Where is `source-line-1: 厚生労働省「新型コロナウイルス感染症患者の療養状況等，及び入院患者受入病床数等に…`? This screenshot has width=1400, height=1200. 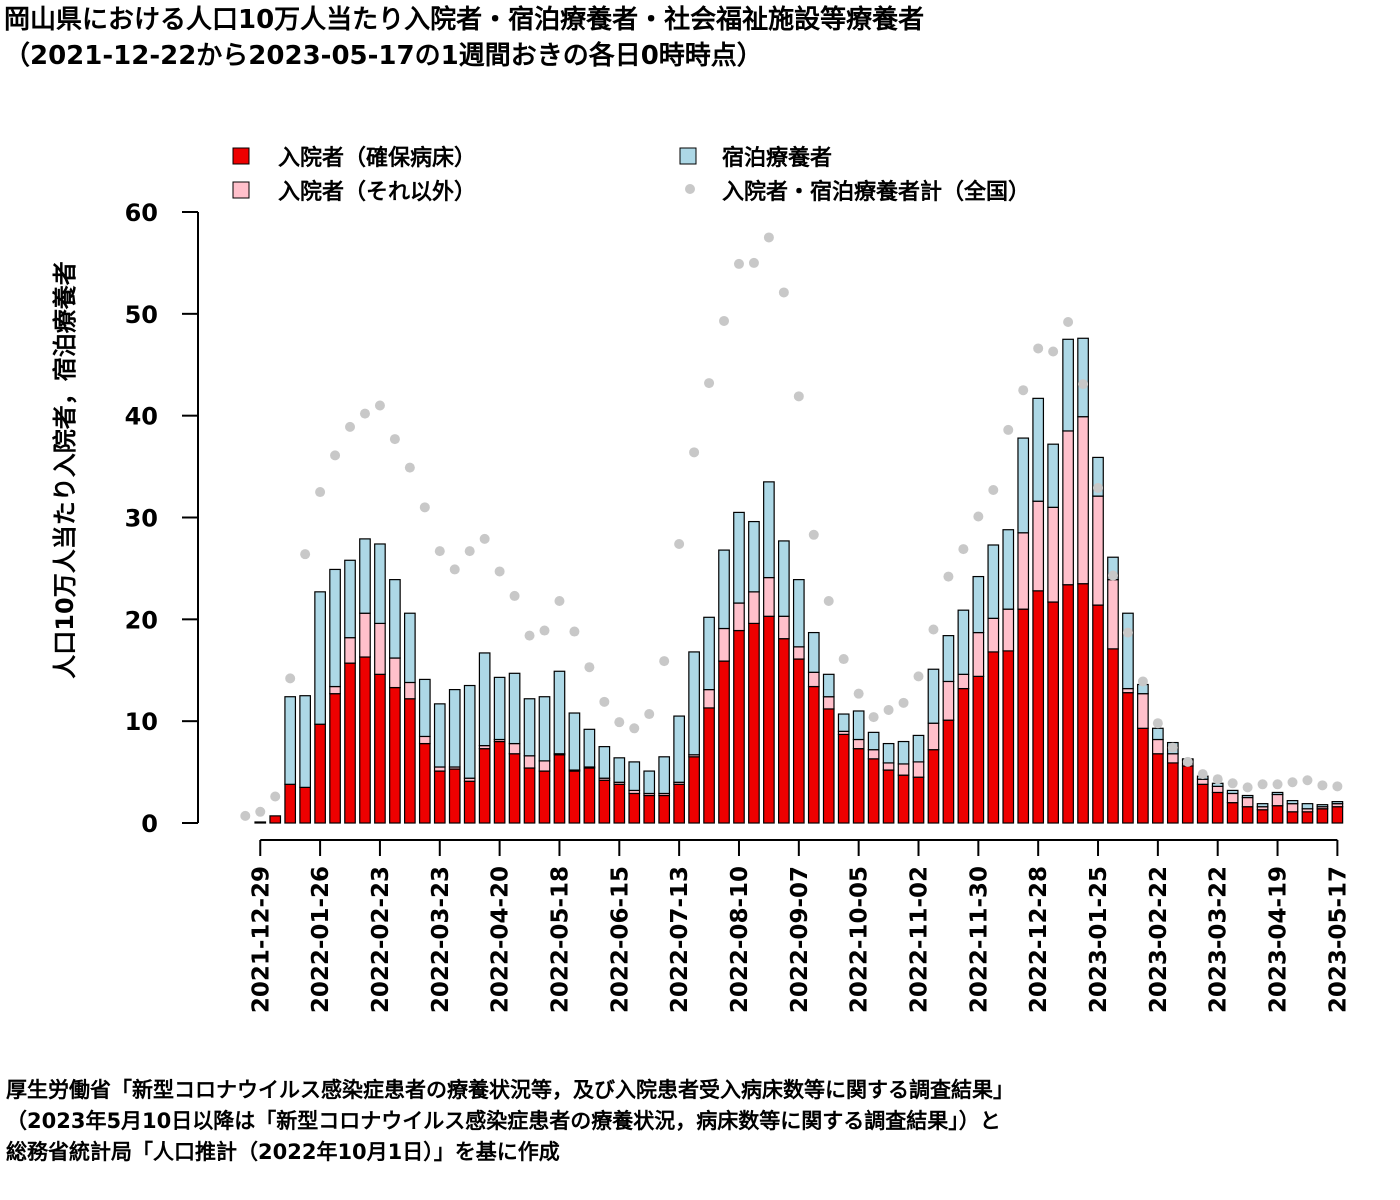
source-line-1: 厚生労働省「新型コロナウイルス感染症患者の療養状況等，及び入院患者受入病床数等に… is located at coordinates (510, 1090).